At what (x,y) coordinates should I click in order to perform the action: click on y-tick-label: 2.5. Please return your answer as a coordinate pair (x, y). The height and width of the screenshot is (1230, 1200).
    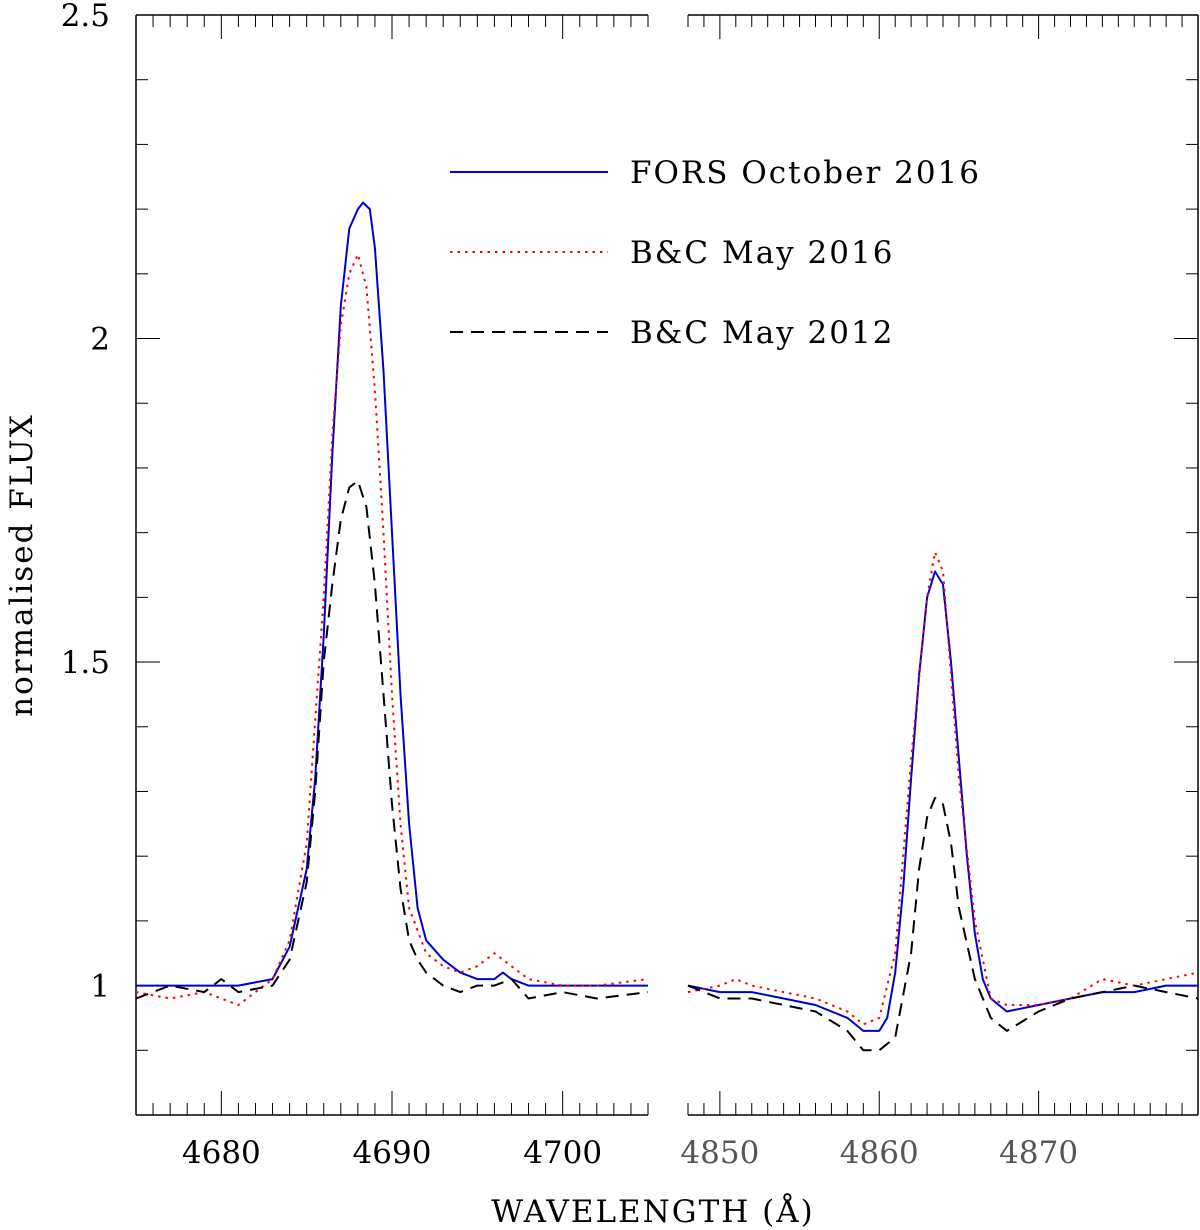
    Looking at the image, I should click on (85, 17).